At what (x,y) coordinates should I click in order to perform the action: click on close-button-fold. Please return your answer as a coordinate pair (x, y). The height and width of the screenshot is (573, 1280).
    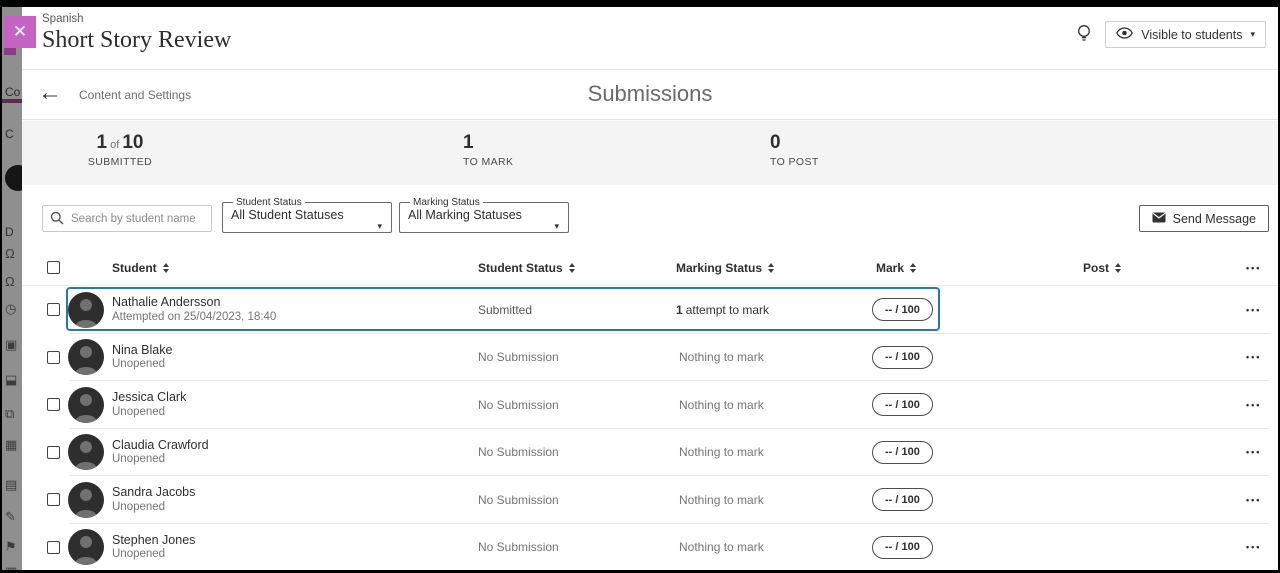
    Looking at the image, I should click on (10, 51).